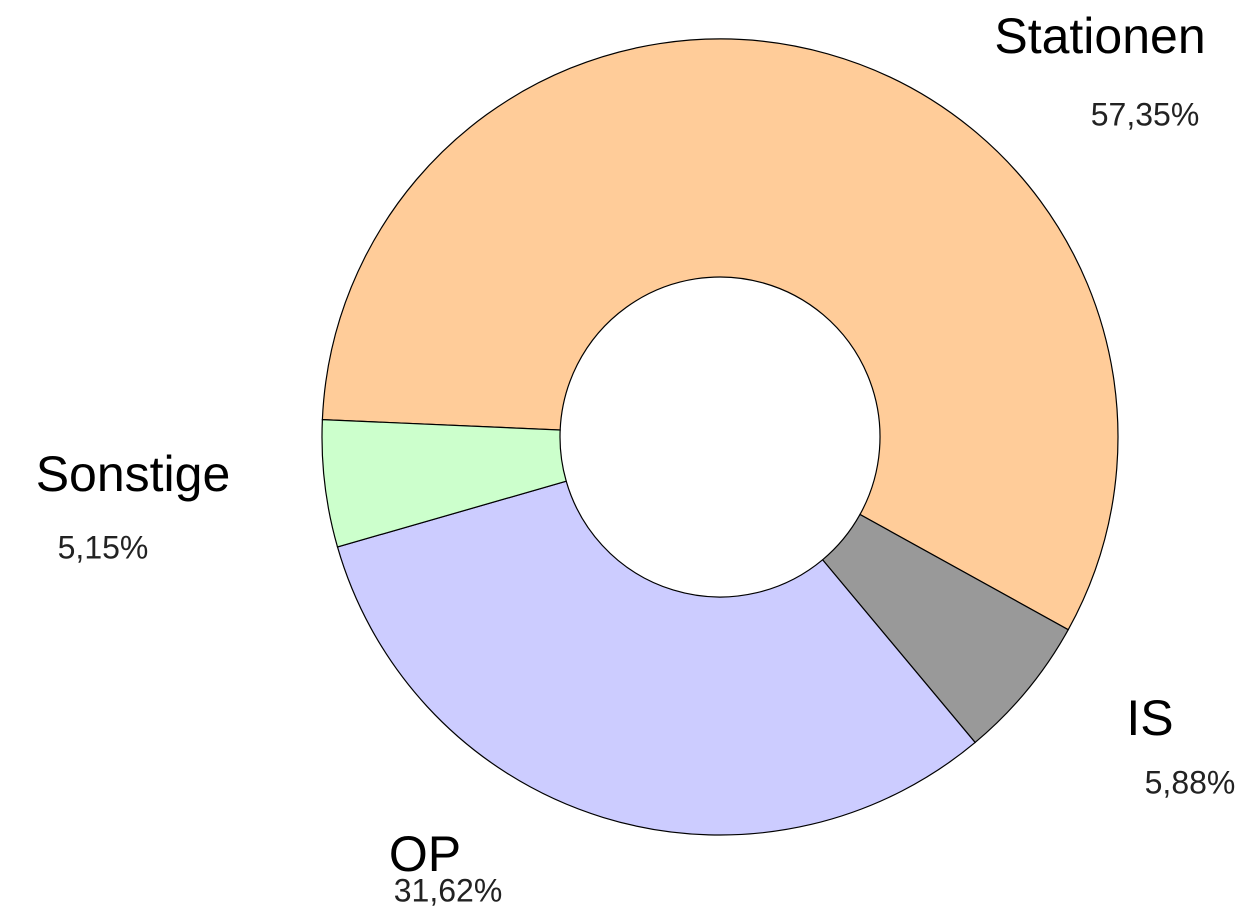 This screenshot has width=1254, height=913. Describe the element at coordinates (1145, 114) in the screenshot. I see `value-label: 57,35%` at that location.